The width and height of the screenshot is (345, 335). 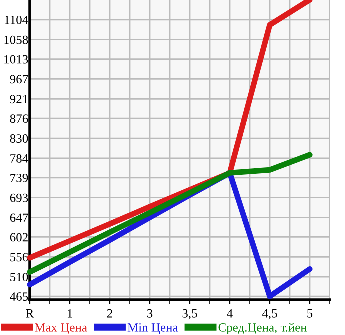 I want to click on x-tick-label: 4, so click(x=230, y=313).